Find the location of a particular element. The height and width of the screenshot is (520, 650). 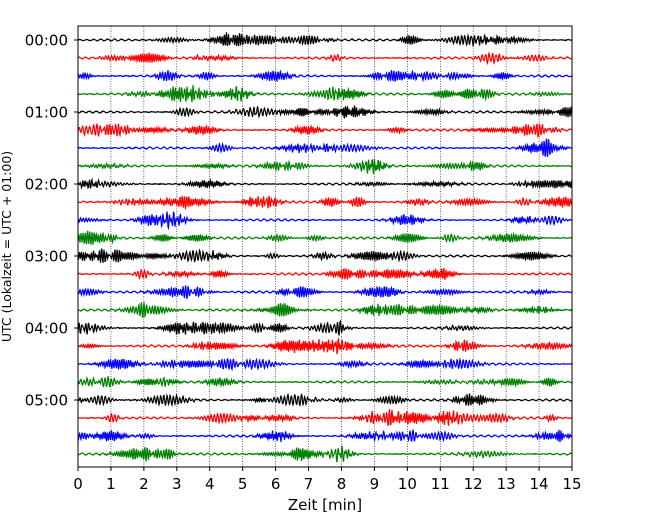

x-tick-label-0: 0 is located at coordinates (78, 484).